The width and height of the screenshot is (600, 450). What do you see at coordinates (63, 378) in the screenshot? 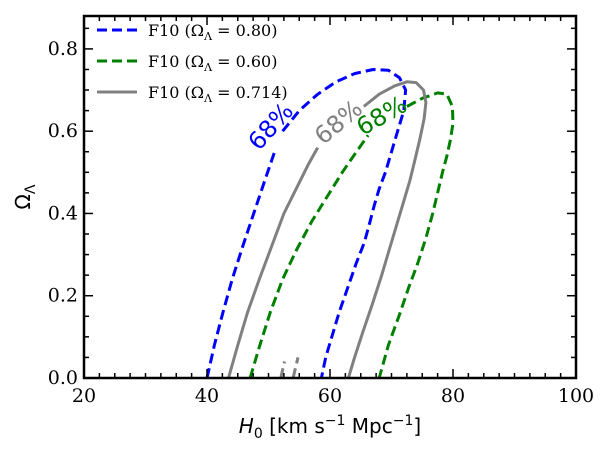
I see `y-tick-label: 0.0` at bounding box center [63, 378].